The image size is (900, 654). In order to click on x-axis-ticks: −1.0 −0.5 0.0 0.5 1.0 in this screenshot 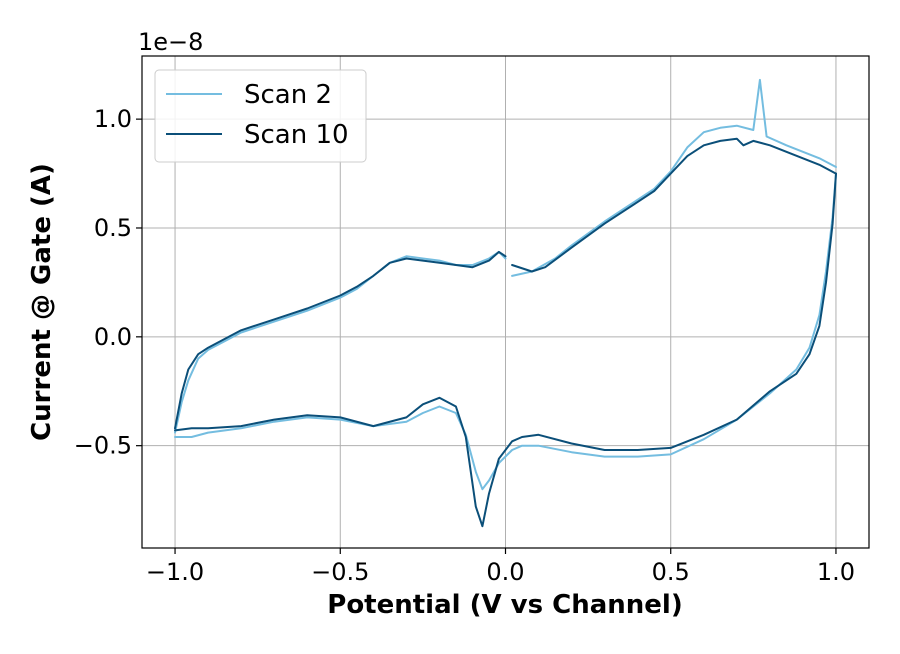, I will do `click(500, 567)`.